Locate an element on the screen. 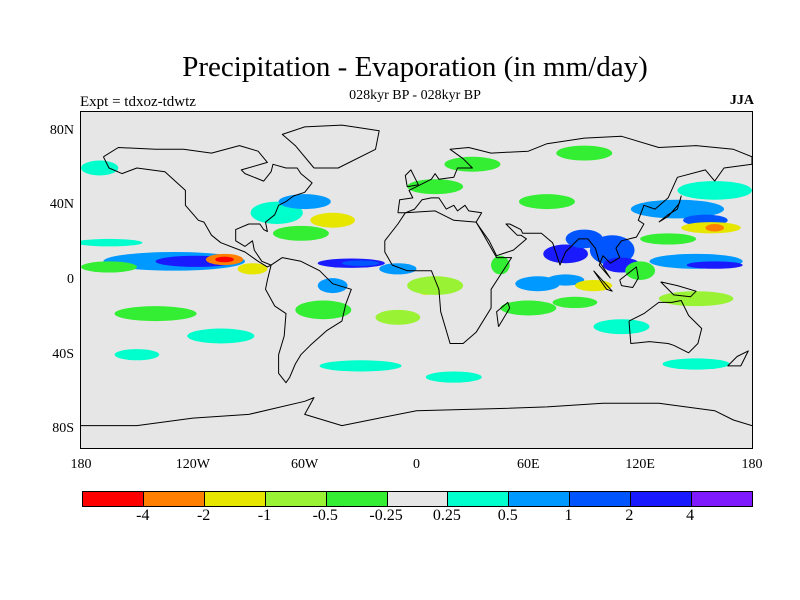 The height and width of the screenshot is (600, 800). colorbar-label: -1 is located at coordinates (264, 515).